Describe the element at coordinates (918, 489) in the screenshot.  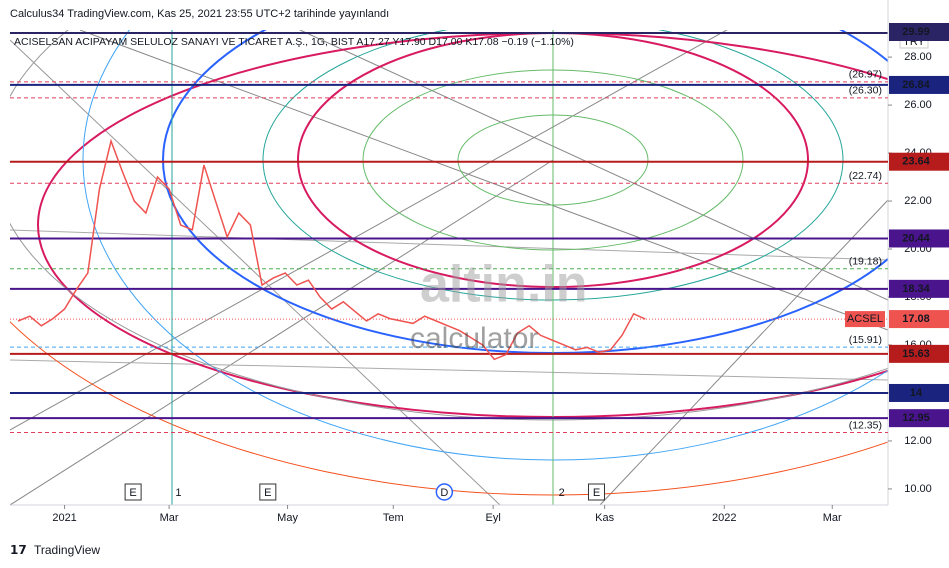
I see `y-tick-label: 10.00` at that location.